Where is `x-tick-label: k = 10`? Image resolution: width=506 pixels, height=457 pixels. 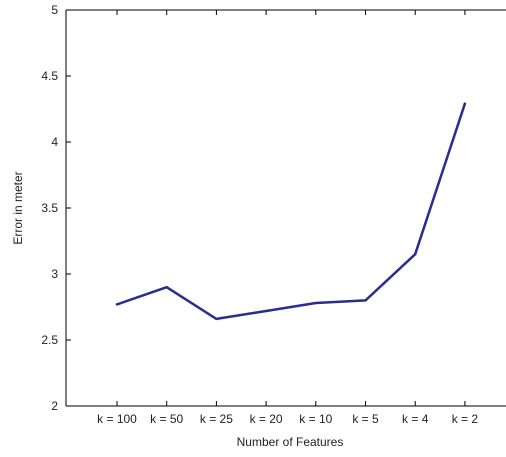
x-tick-label: k = 10 is located at coordinates (315, 419).